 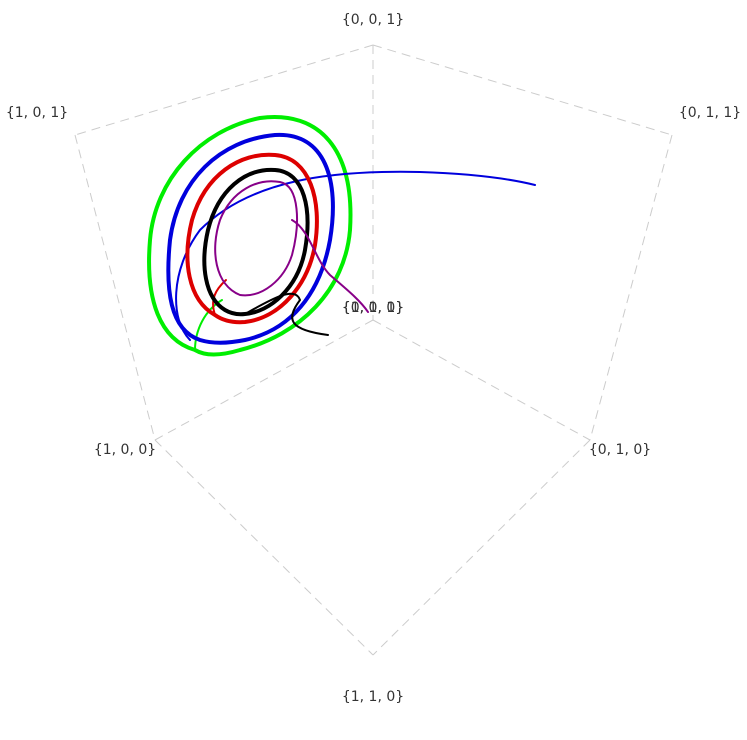 What do you see at coordinates (37, 113) in the screenshot?
I see `vertex-label: {1, 0, 1}` at bounding box center [37, 113].